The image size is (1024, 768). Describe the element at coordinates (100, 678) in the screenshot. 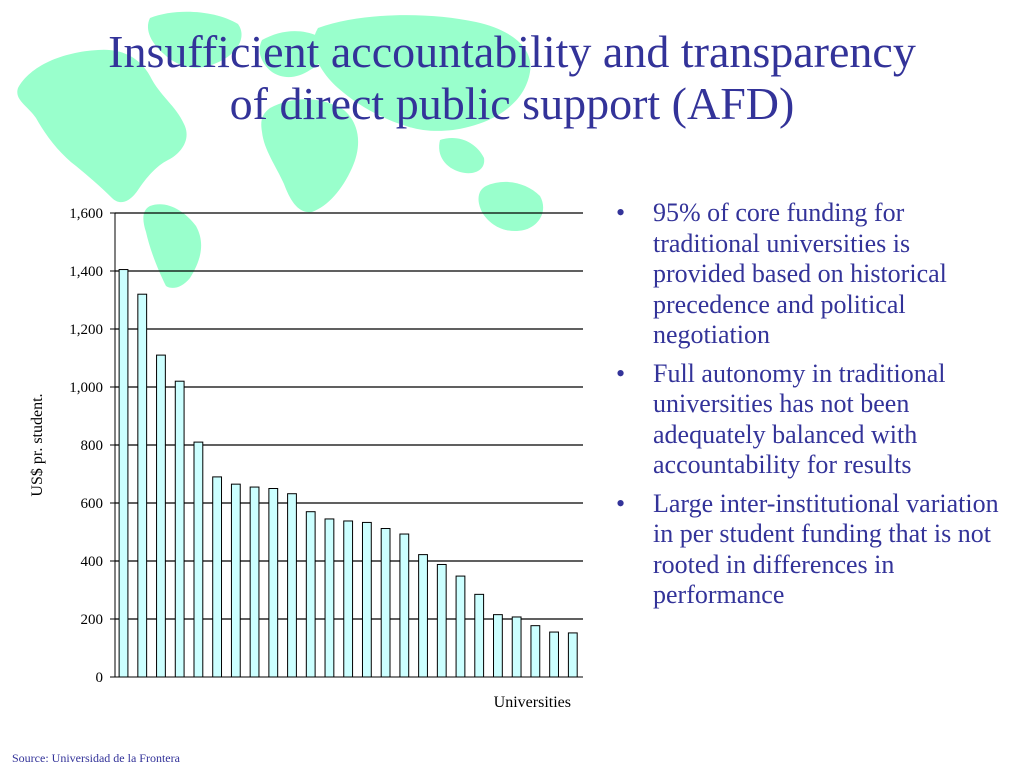

I see `y-tick-label: 0` at that location.